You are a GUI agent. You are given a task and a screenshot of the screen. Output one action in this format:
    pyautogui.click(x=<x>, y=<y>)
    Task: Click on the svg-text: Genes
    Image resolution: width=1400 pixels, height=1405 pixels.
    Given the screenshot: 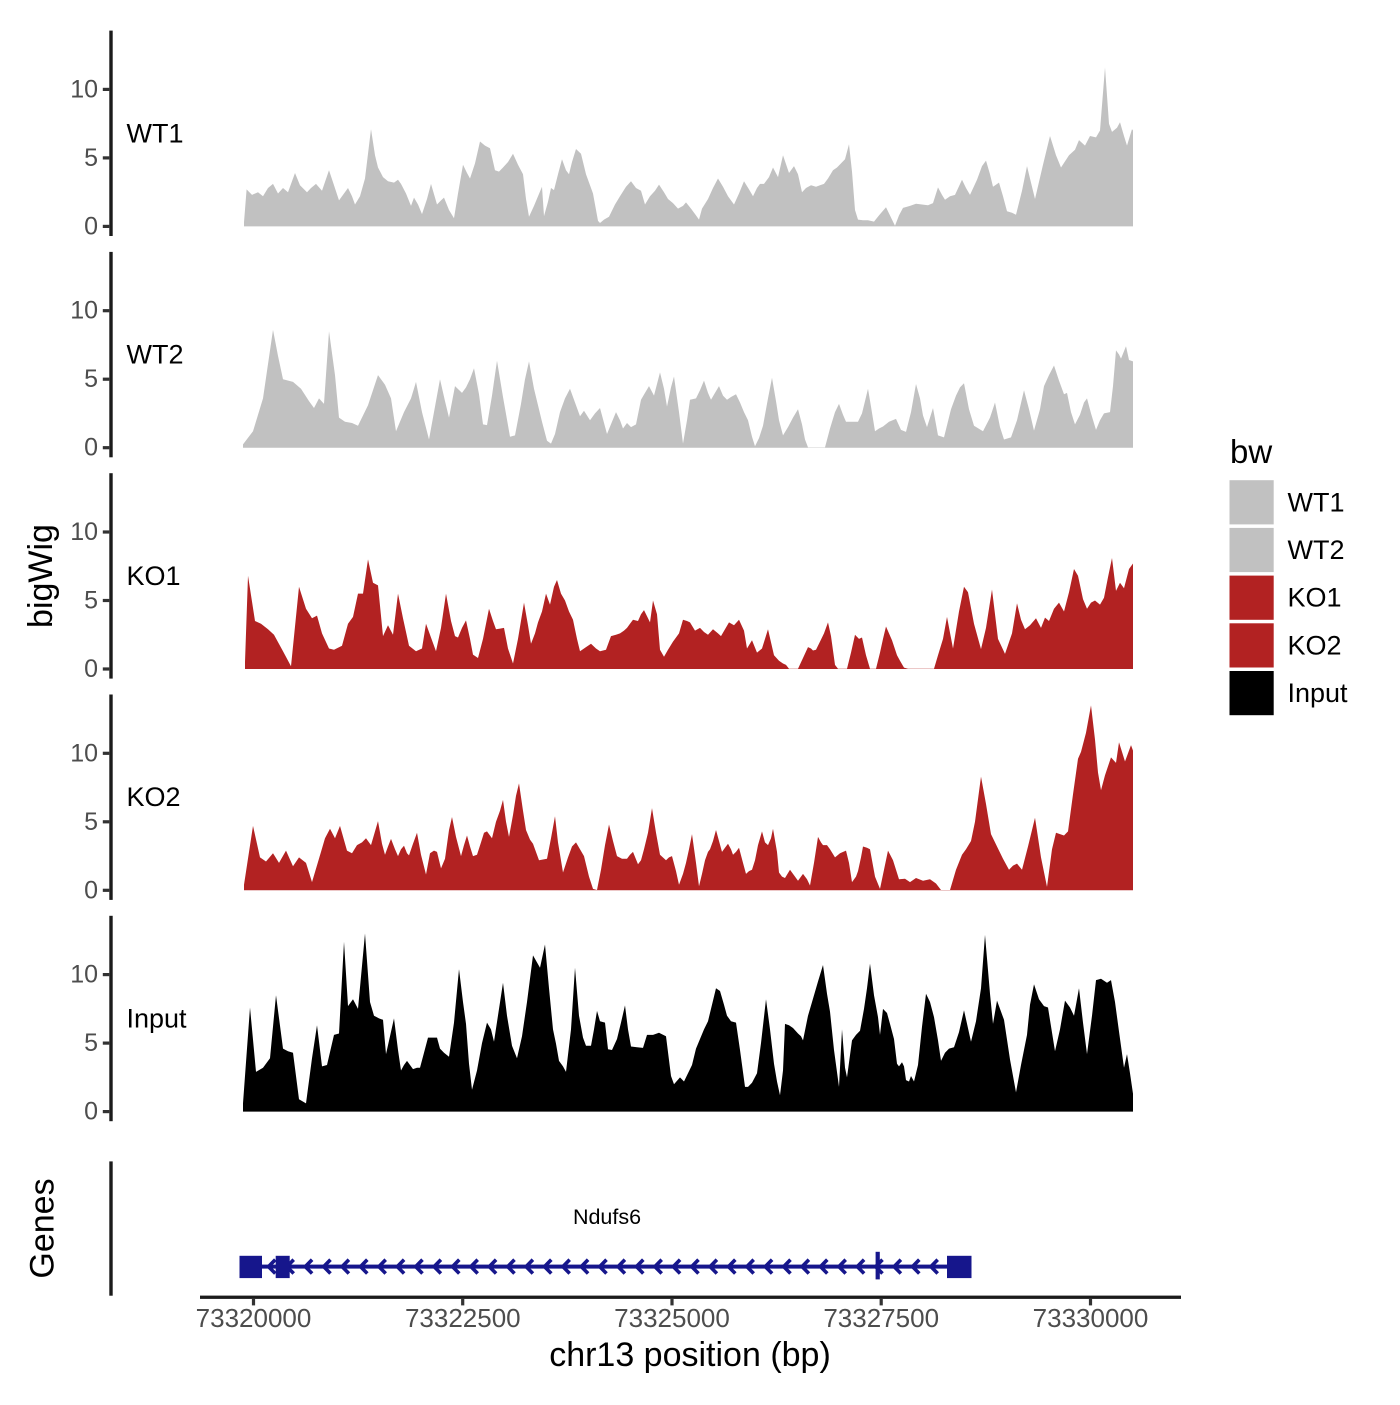 What is the action you would take?
    pyautogui.click(x=43, y=1228)
    